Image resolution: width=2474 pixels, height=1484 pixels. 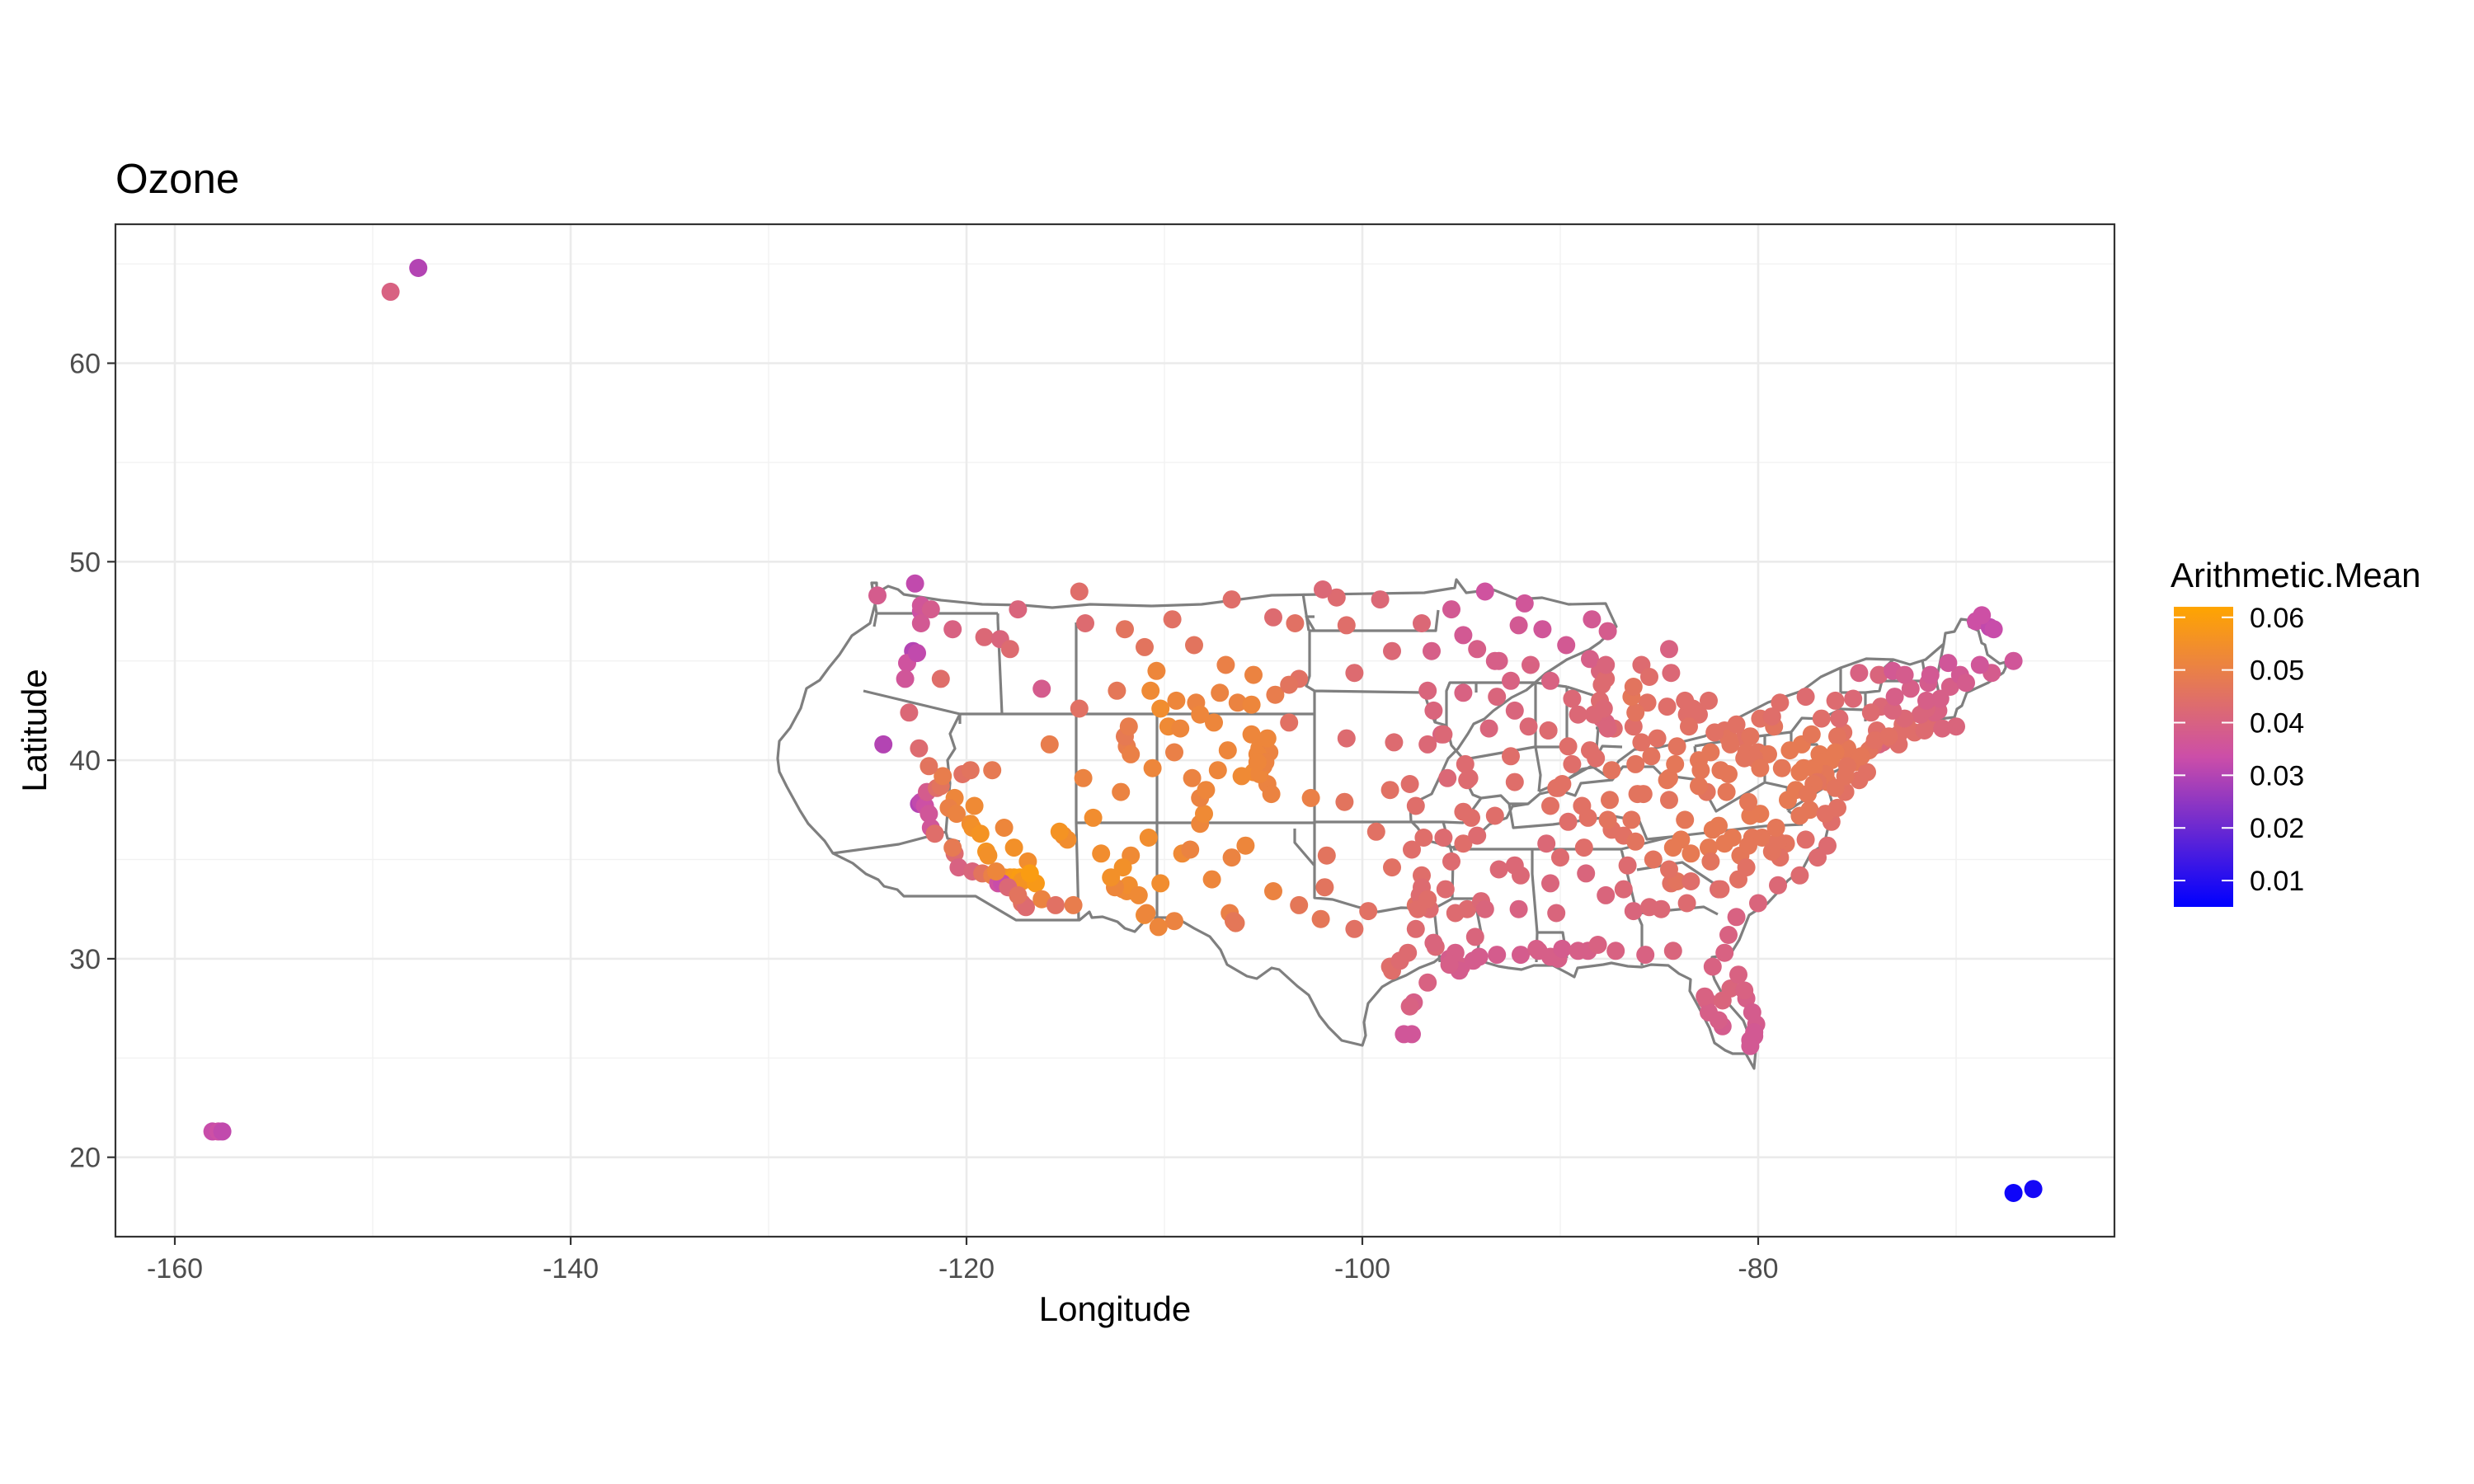 I want to click on legend-ticks: 0.06 0.05 0.04 0.03 0.02 0.01, so click(x=2239, y=750).